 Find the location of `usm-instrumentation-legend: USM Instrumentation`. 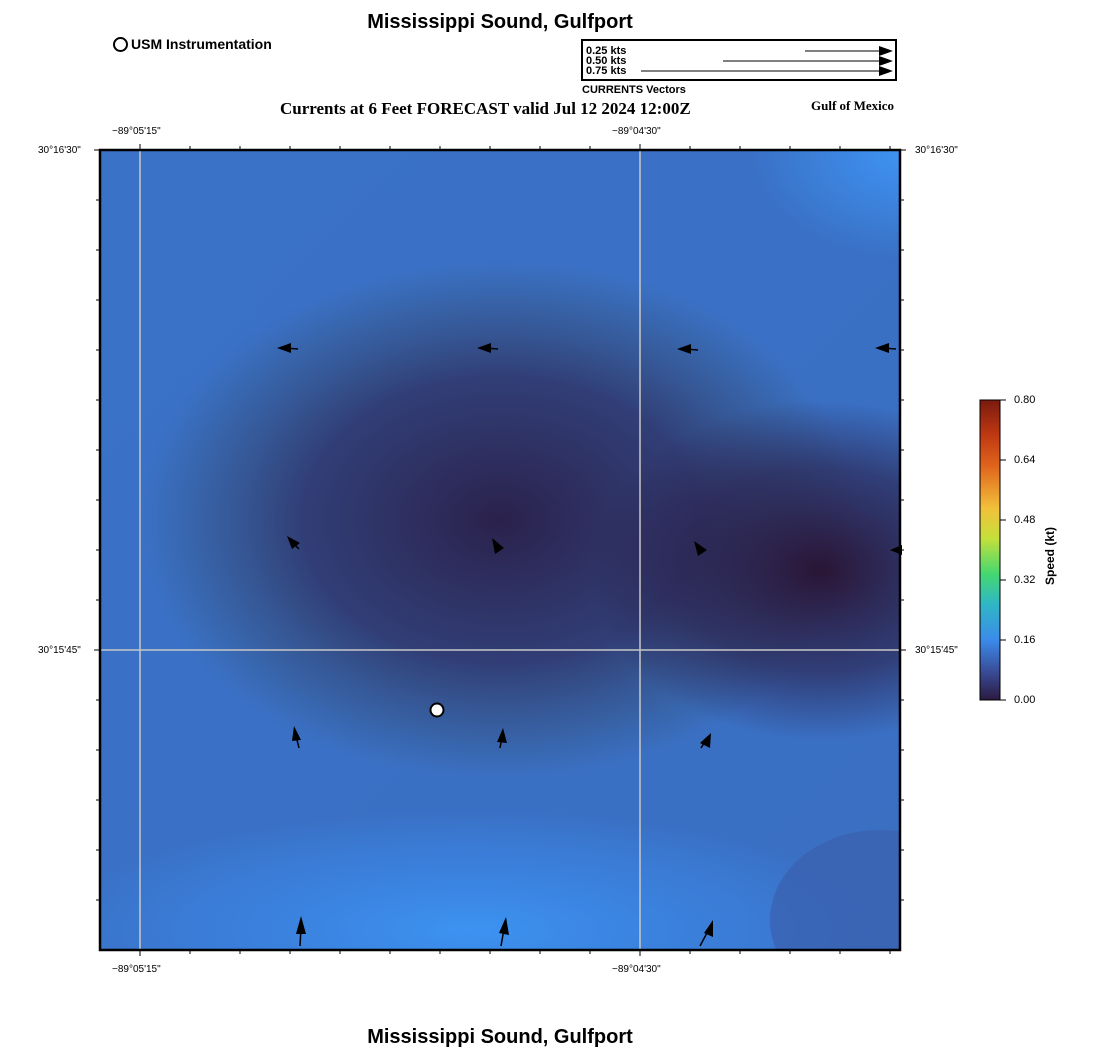

usm-instrumentation-legend: USM Instrumentation is located at coordinates (192, 44).